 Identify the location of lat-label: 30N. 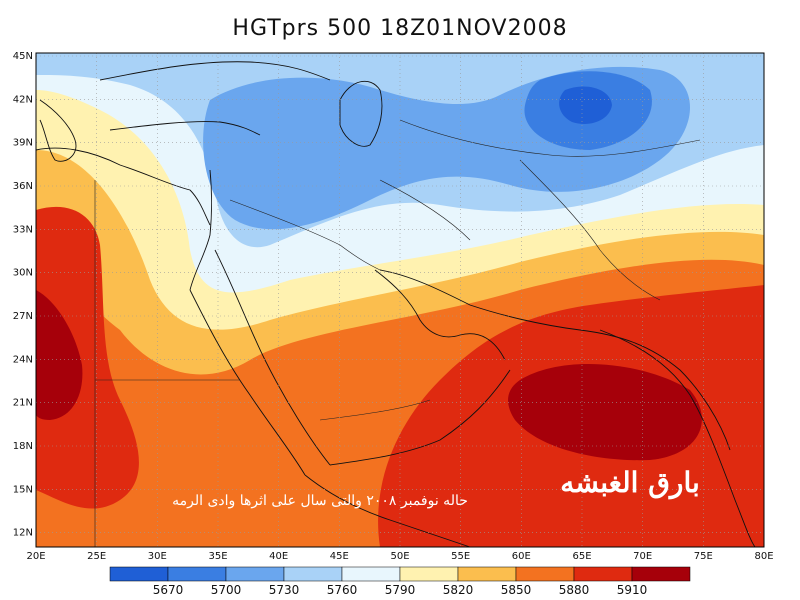
(23, 273).